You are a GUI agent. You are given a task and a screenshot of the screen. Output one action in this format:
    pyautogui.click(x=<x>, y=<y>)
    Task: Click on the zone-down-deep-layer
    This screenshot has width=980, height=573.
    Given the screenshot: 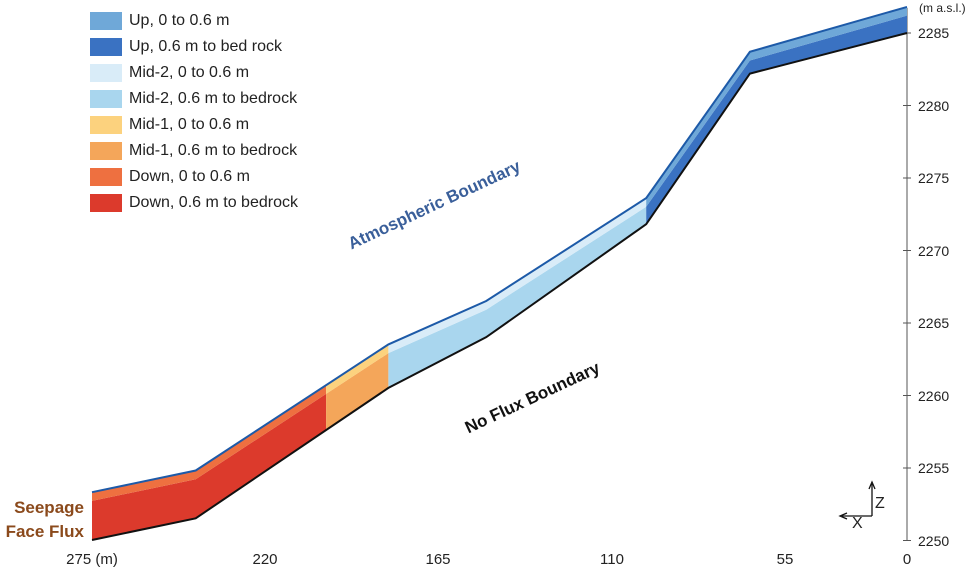 What is the action you would take?
    pyautogui.click(x=209, y=466)
    